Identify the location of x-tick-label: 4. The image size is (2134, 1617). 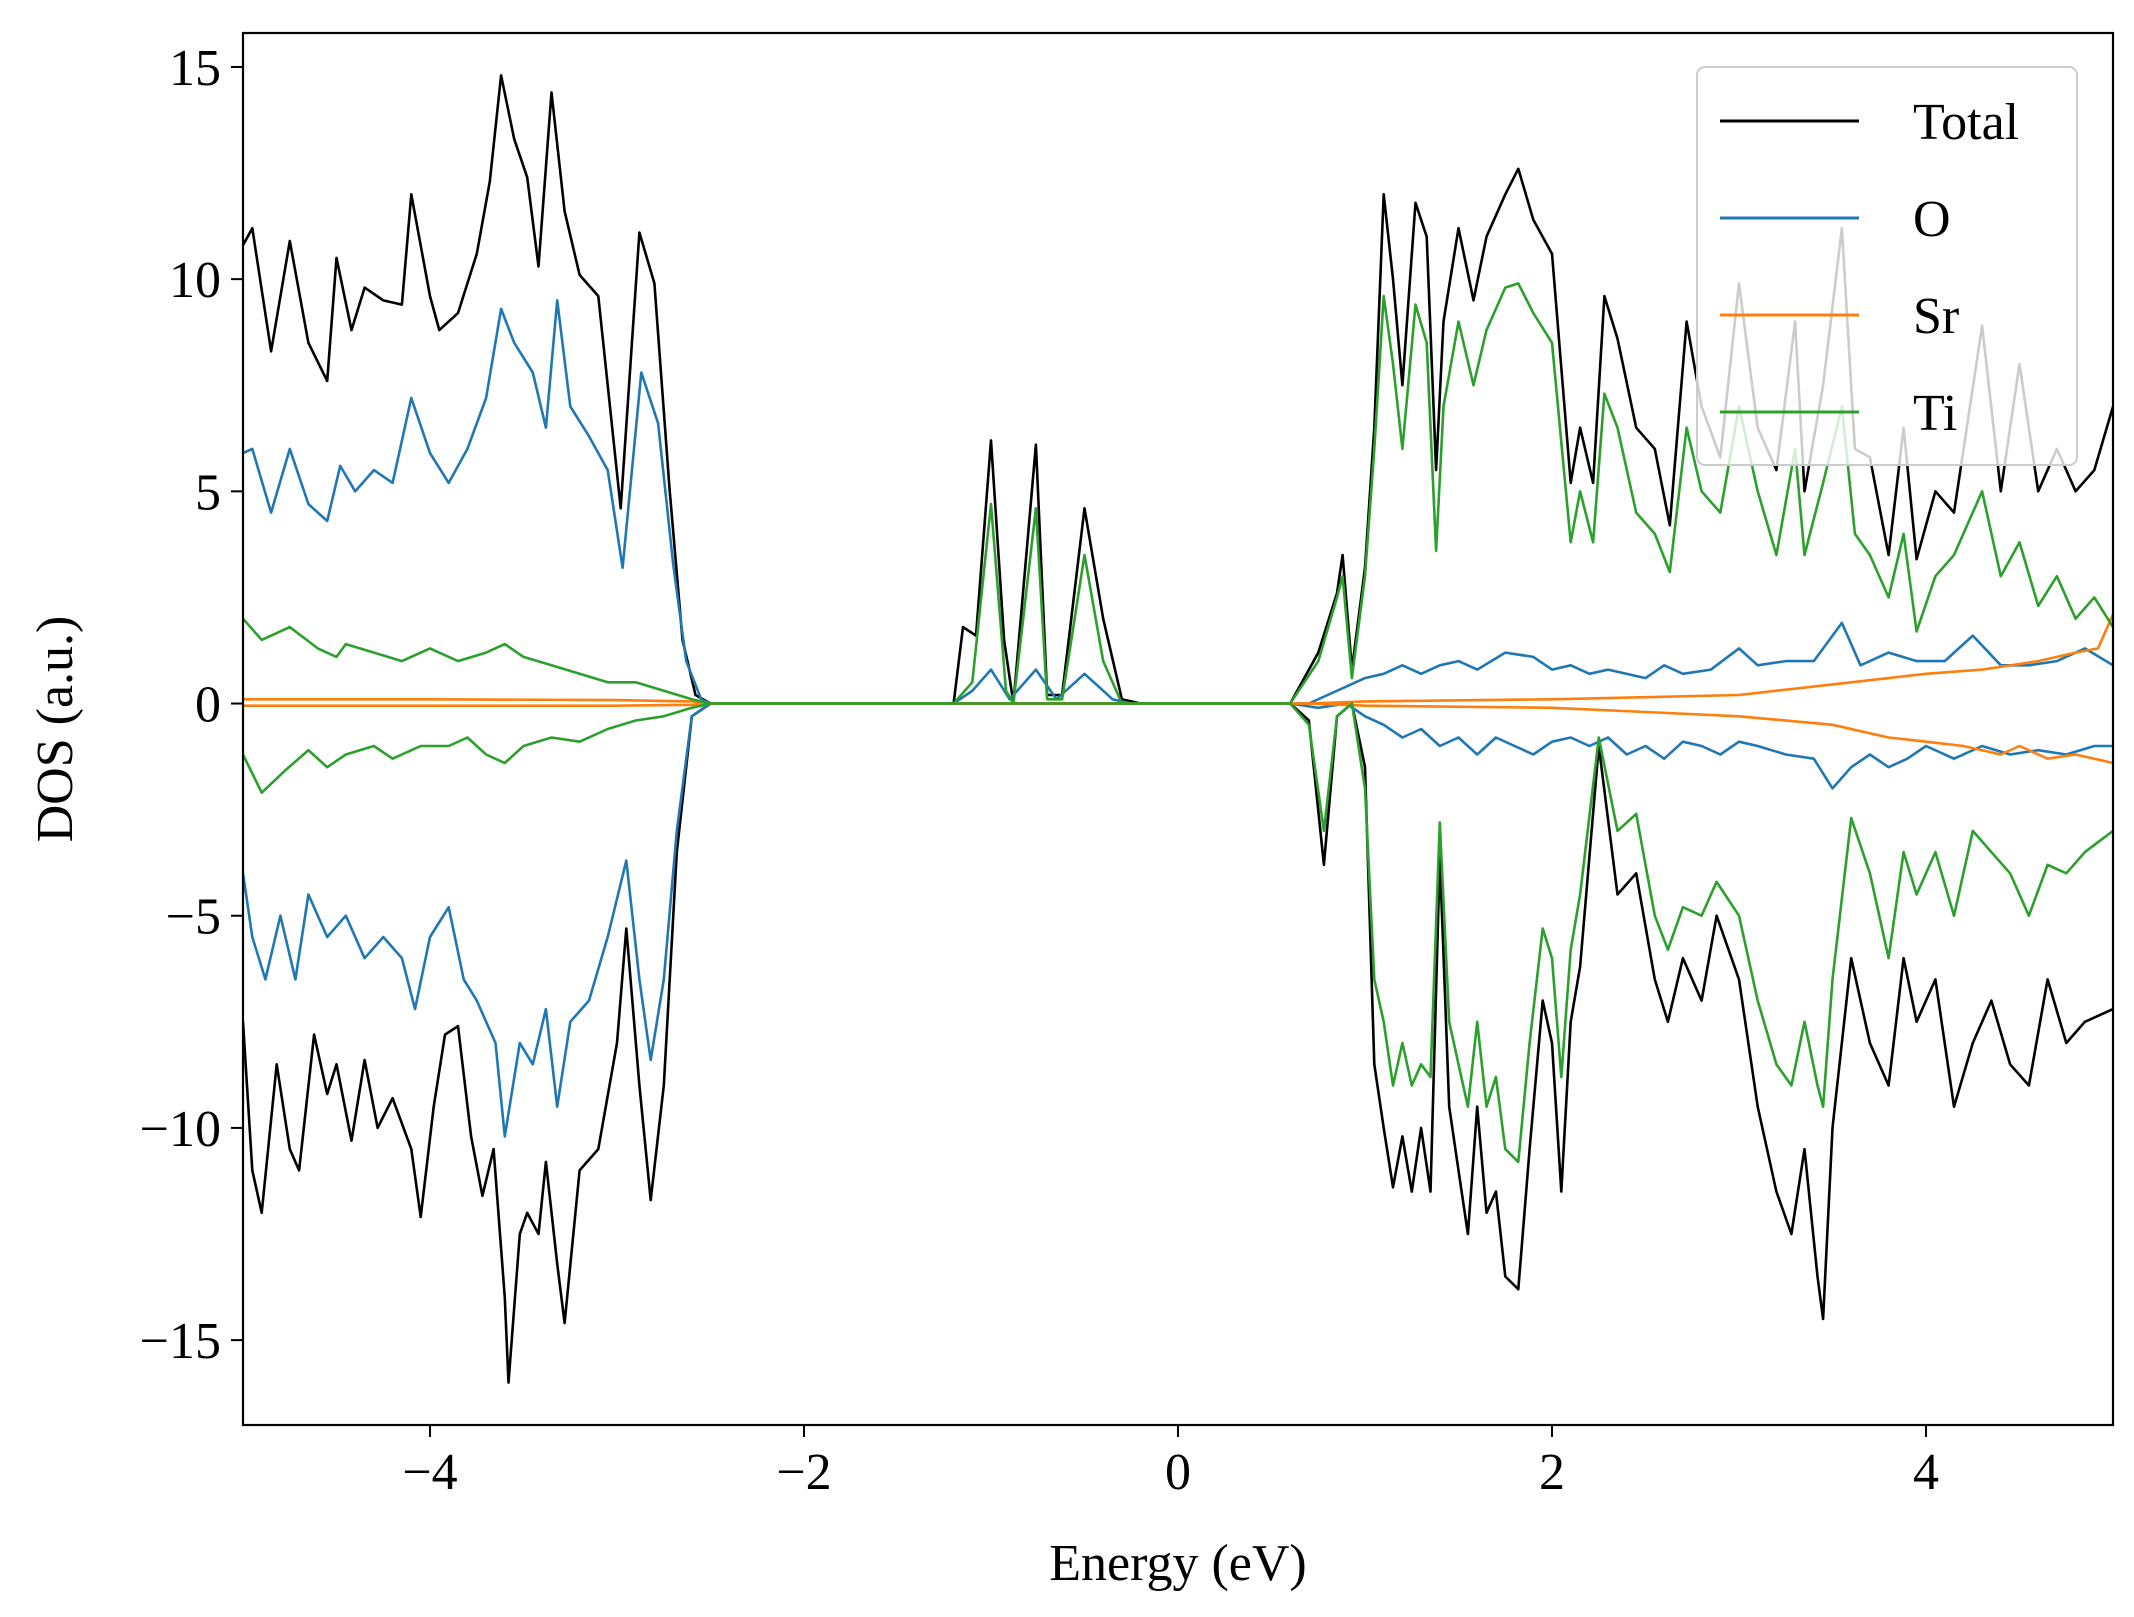
(1926, 1472).